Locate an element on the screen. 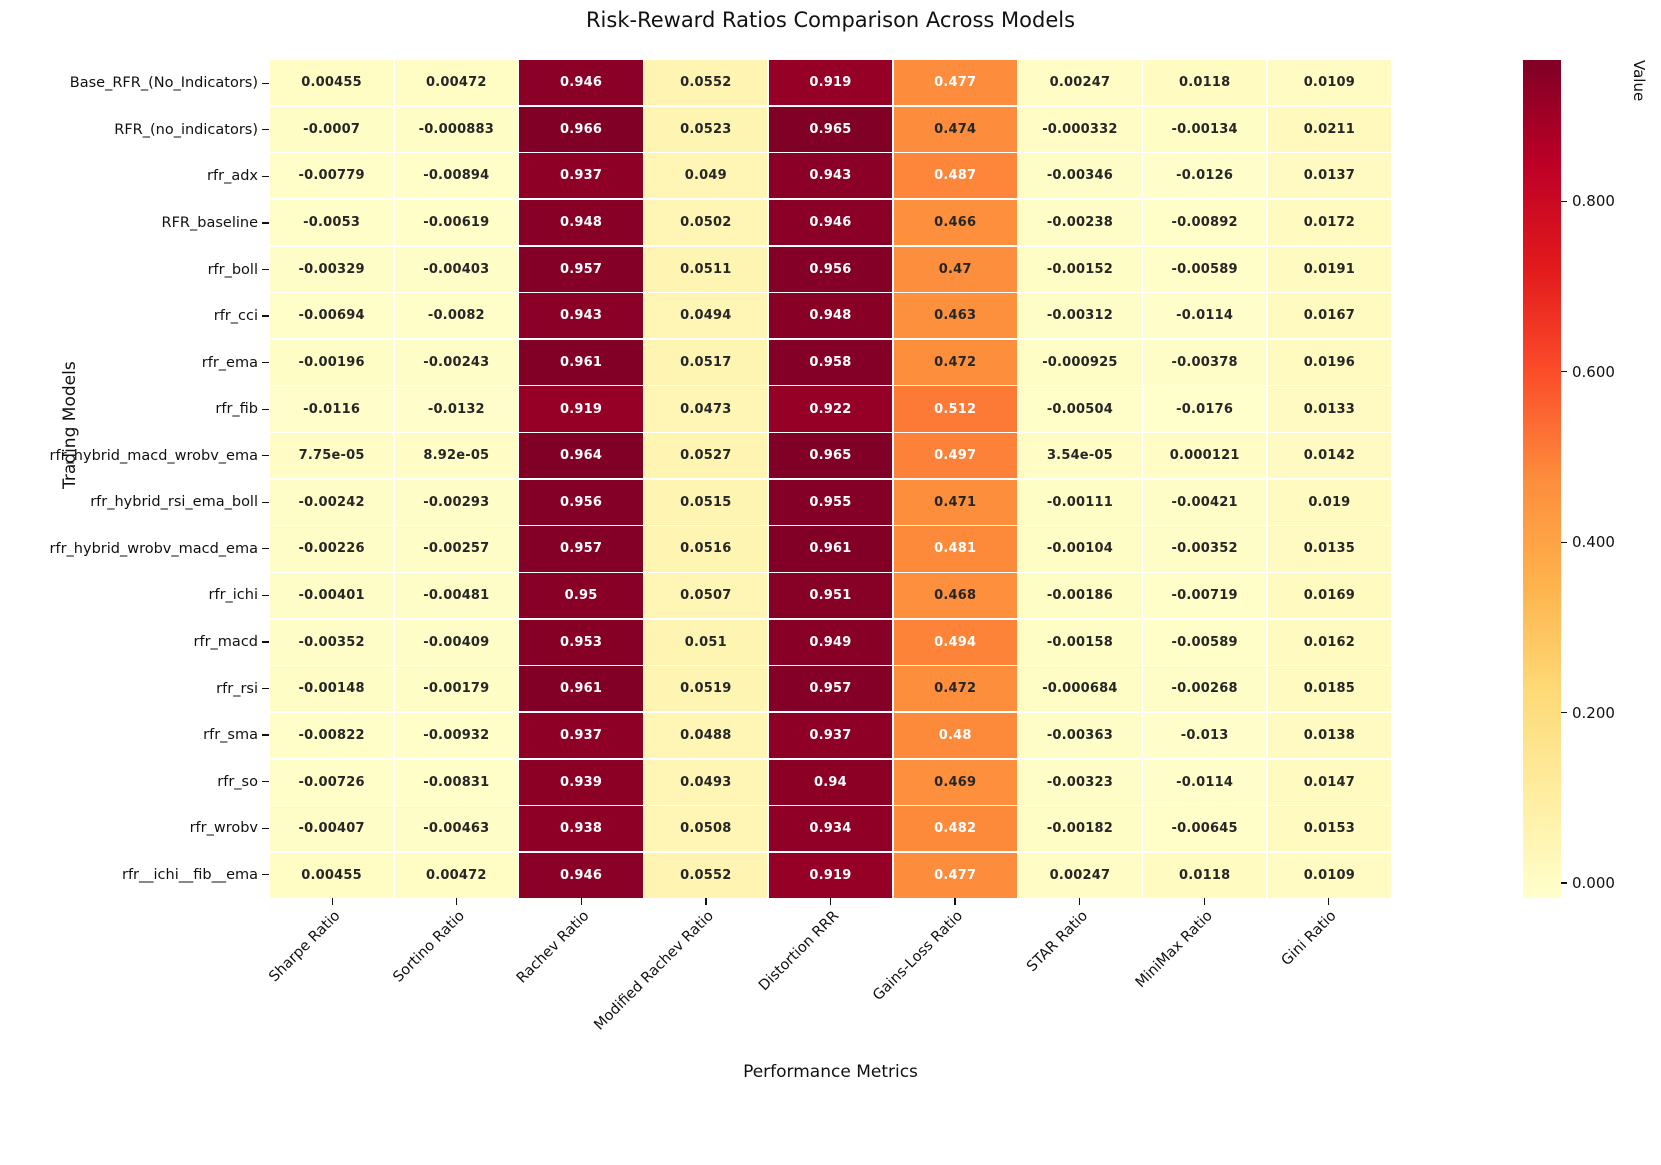 This screenshot has height=1165, width=1661. heatmap-cell: -0.00257 is located at coordinates (456, 549).